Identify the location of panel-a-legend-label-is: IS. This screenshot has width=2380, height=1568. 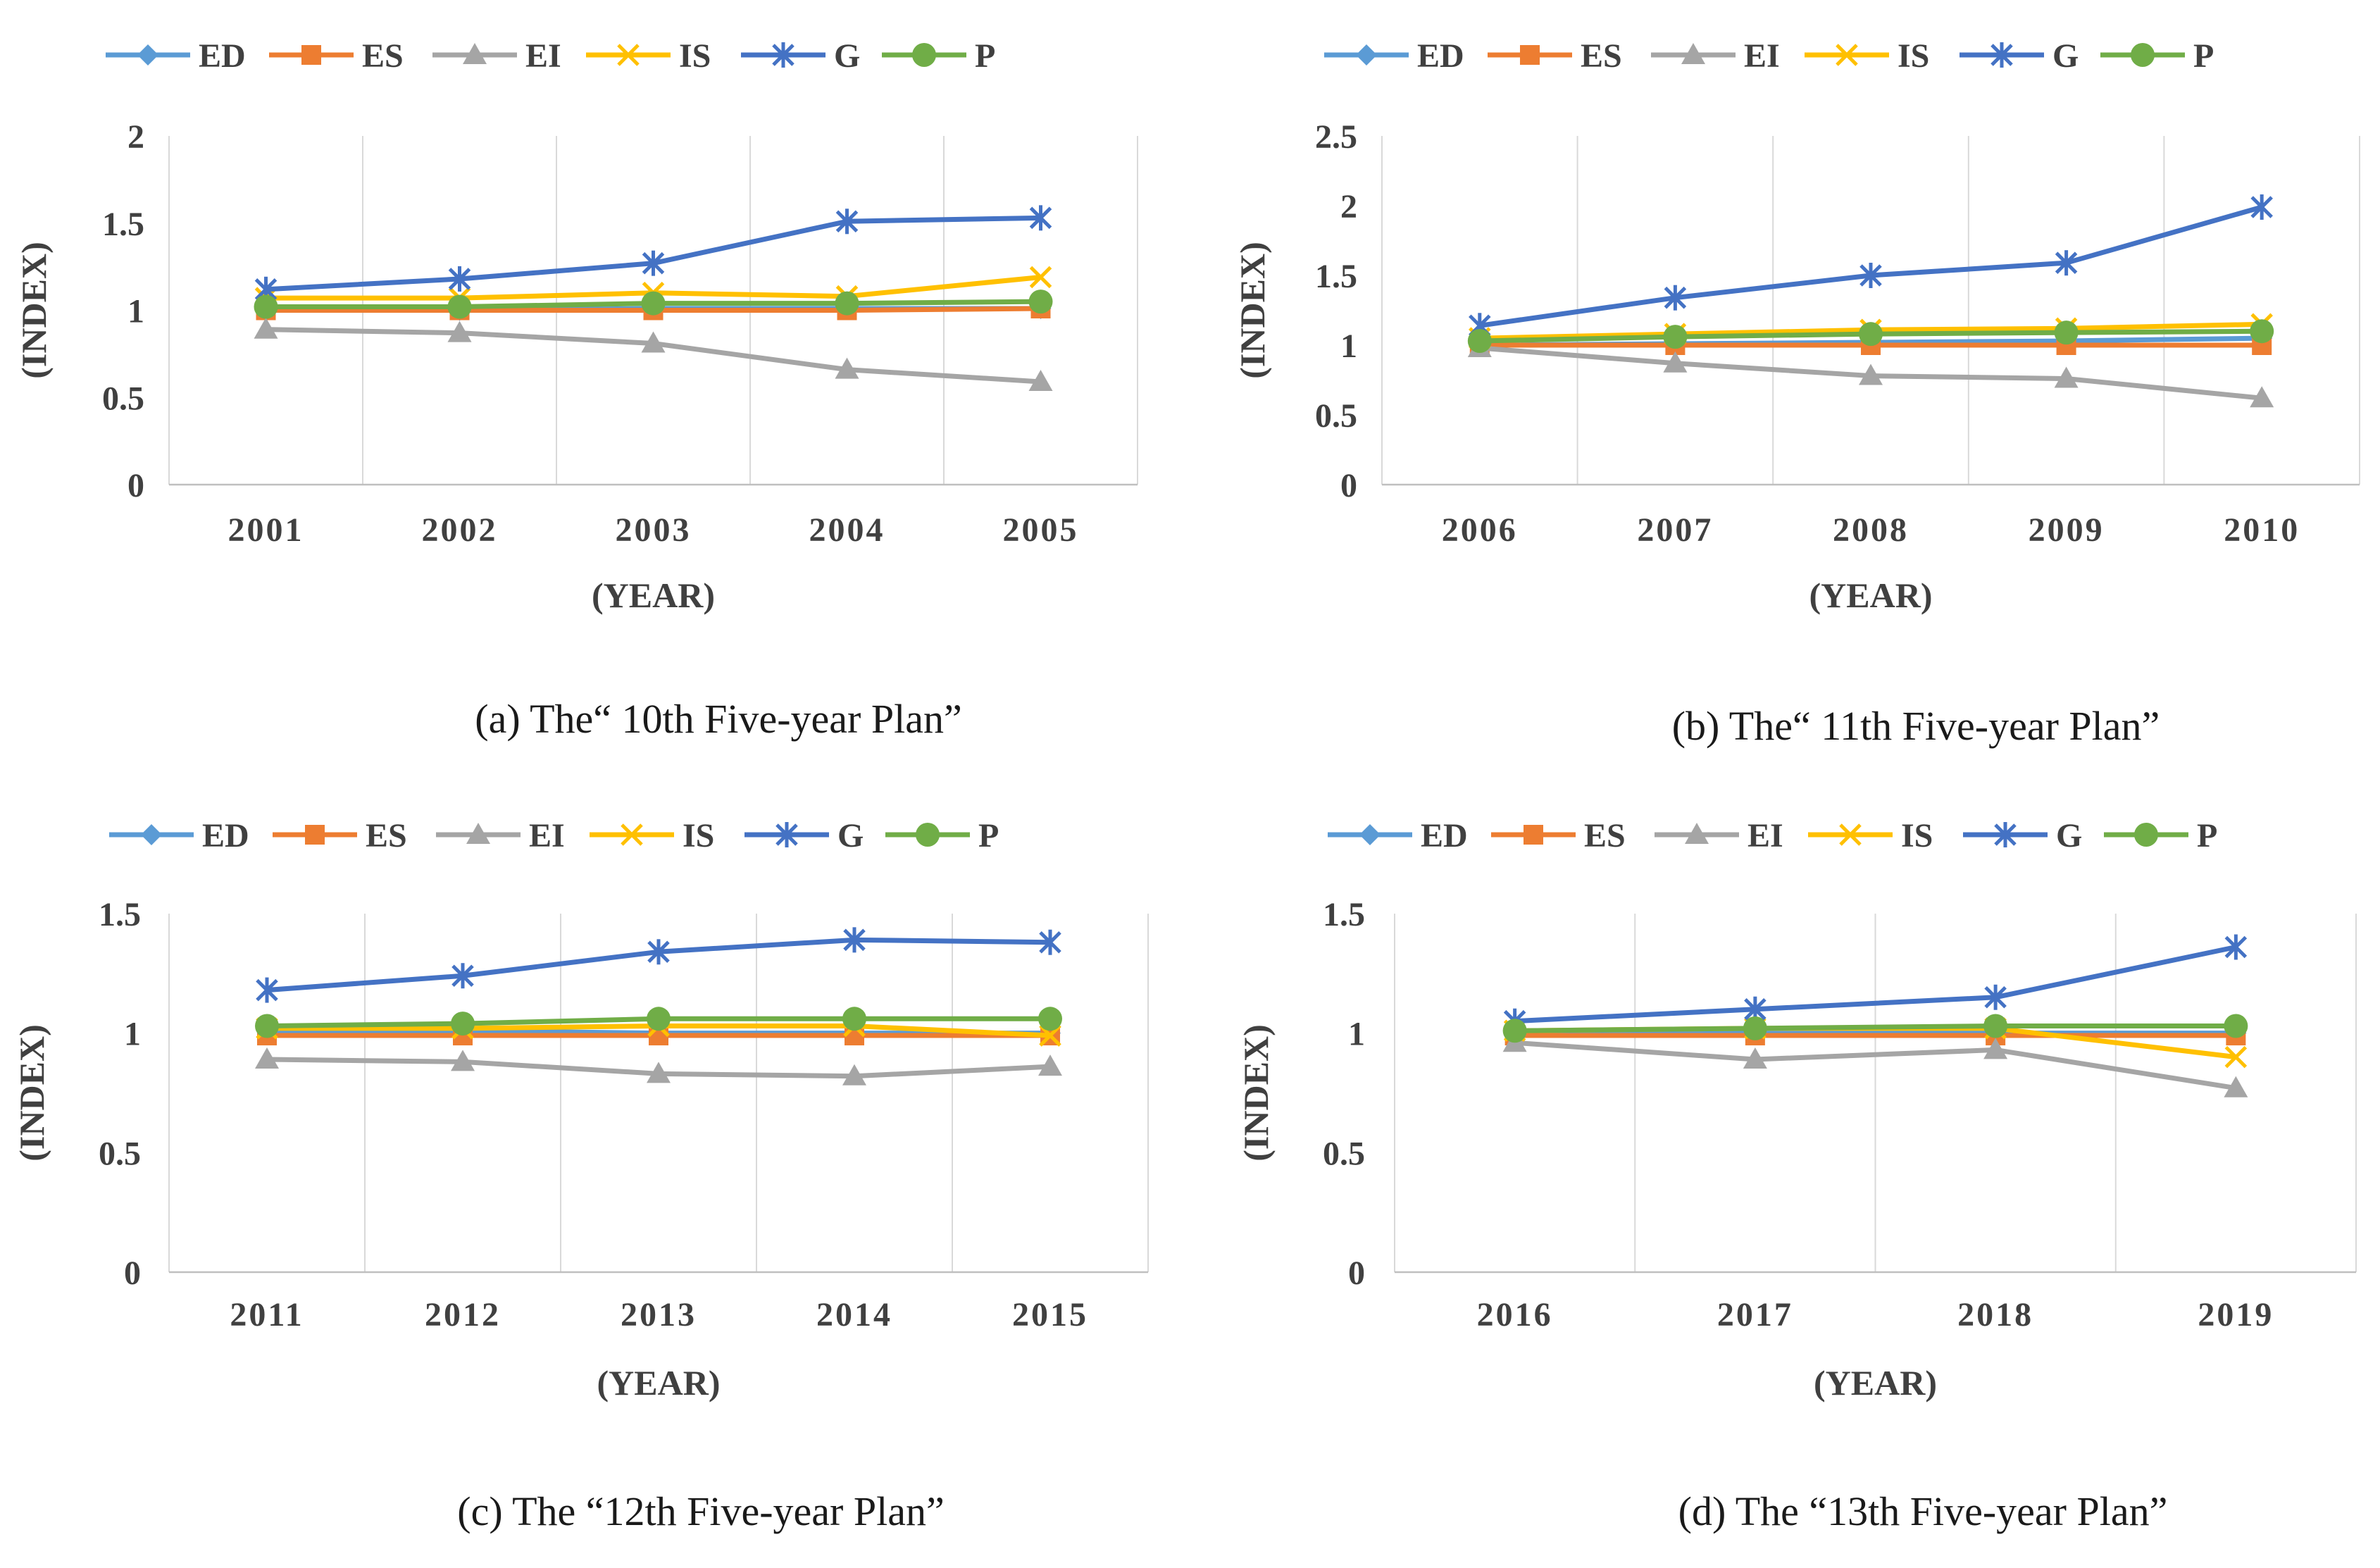
(695, 56).